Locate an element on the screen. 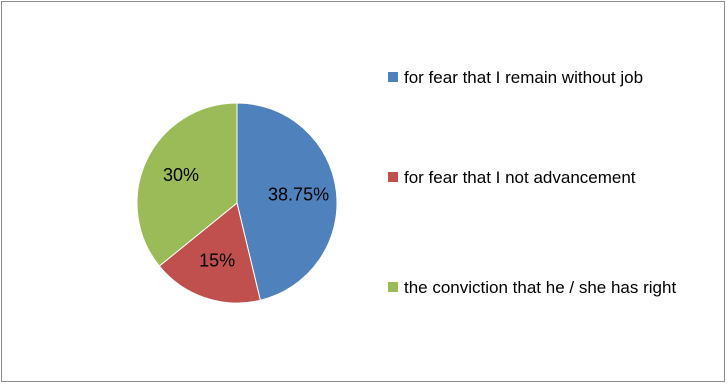 The width and height of the screenshot is (728, 385). legend-label: for fear that I remain without job is located at coordinates (524, 77).